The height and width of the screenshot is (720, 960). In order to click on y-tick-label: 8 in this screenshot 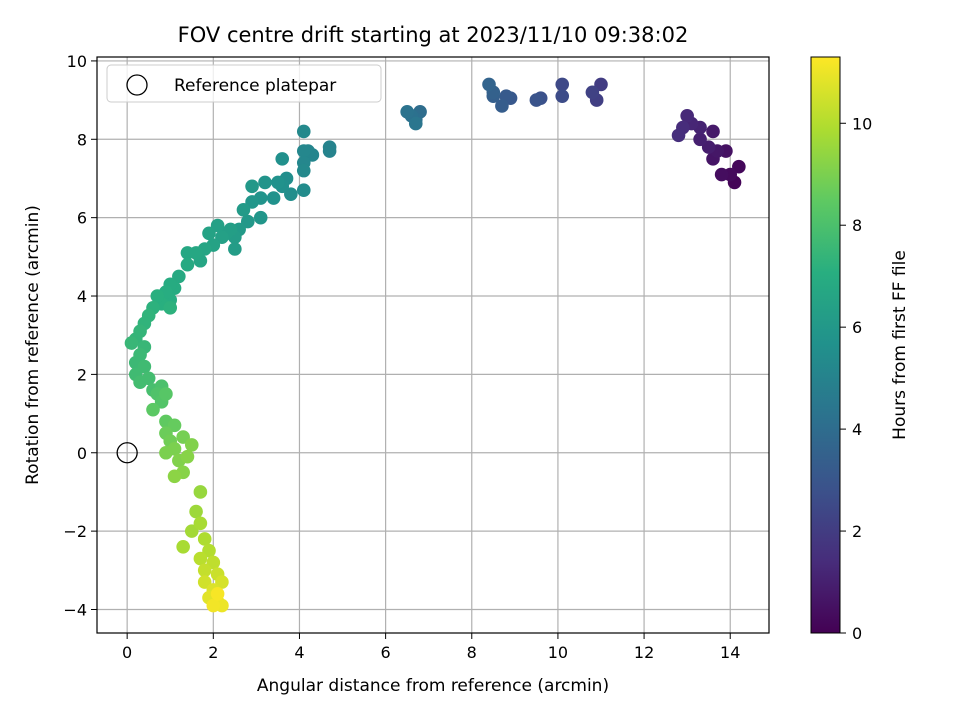, I will do `click(82, 139)`.